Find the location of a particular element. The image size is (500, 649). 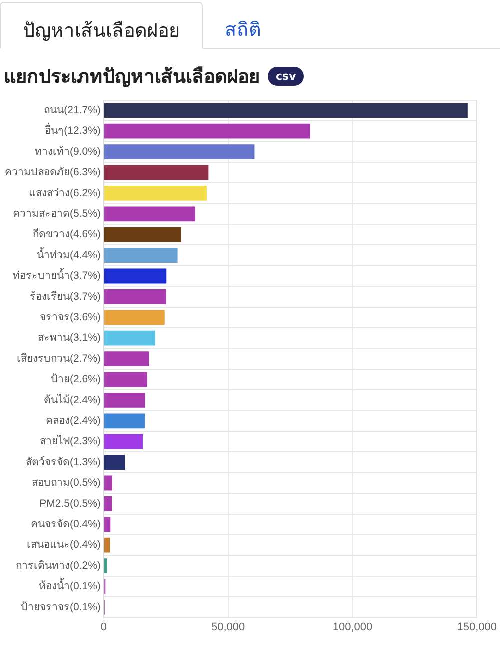

y-tick-label: ความสะอาด(5.5%) is located at coordinates (56, 214).